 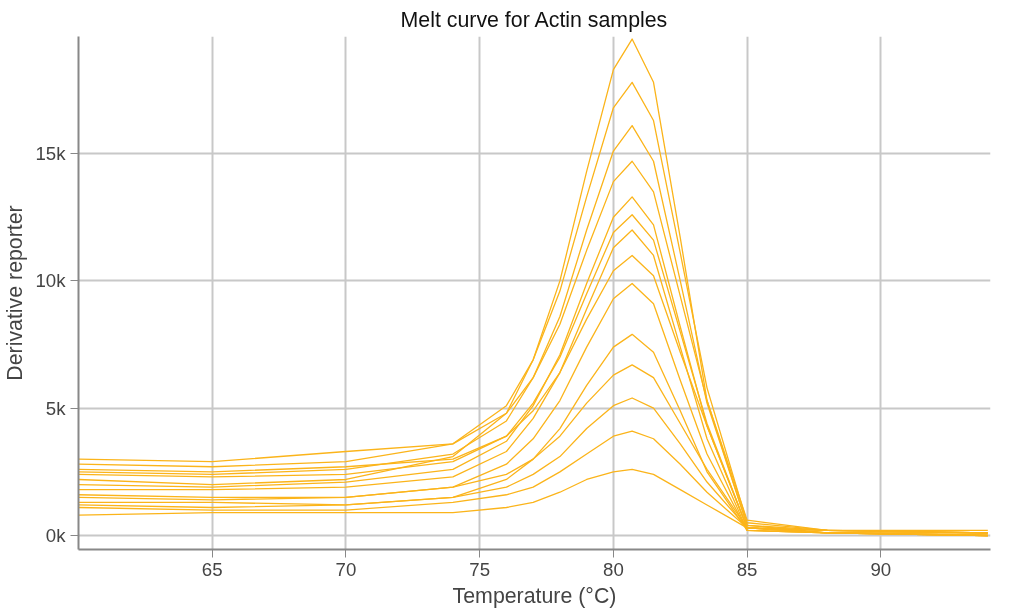 What do you see at coordinates (56, 535) in the screenshot?
I see `y-tick-label: 0k` at bounding box center [56, 535].